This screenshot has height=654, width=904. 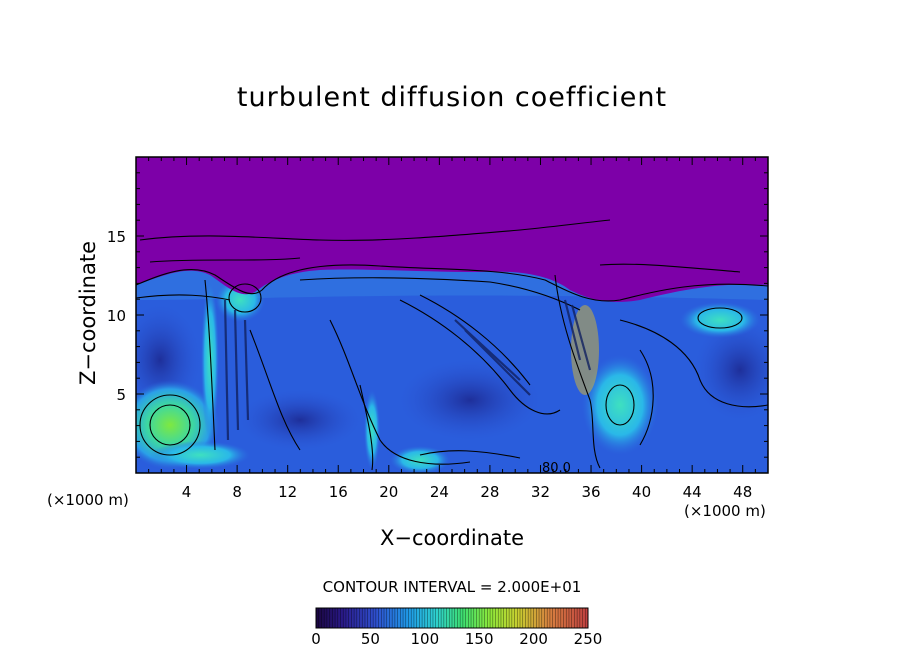 I want to click on x-tick-label: 12, so click(x=287, y=492).